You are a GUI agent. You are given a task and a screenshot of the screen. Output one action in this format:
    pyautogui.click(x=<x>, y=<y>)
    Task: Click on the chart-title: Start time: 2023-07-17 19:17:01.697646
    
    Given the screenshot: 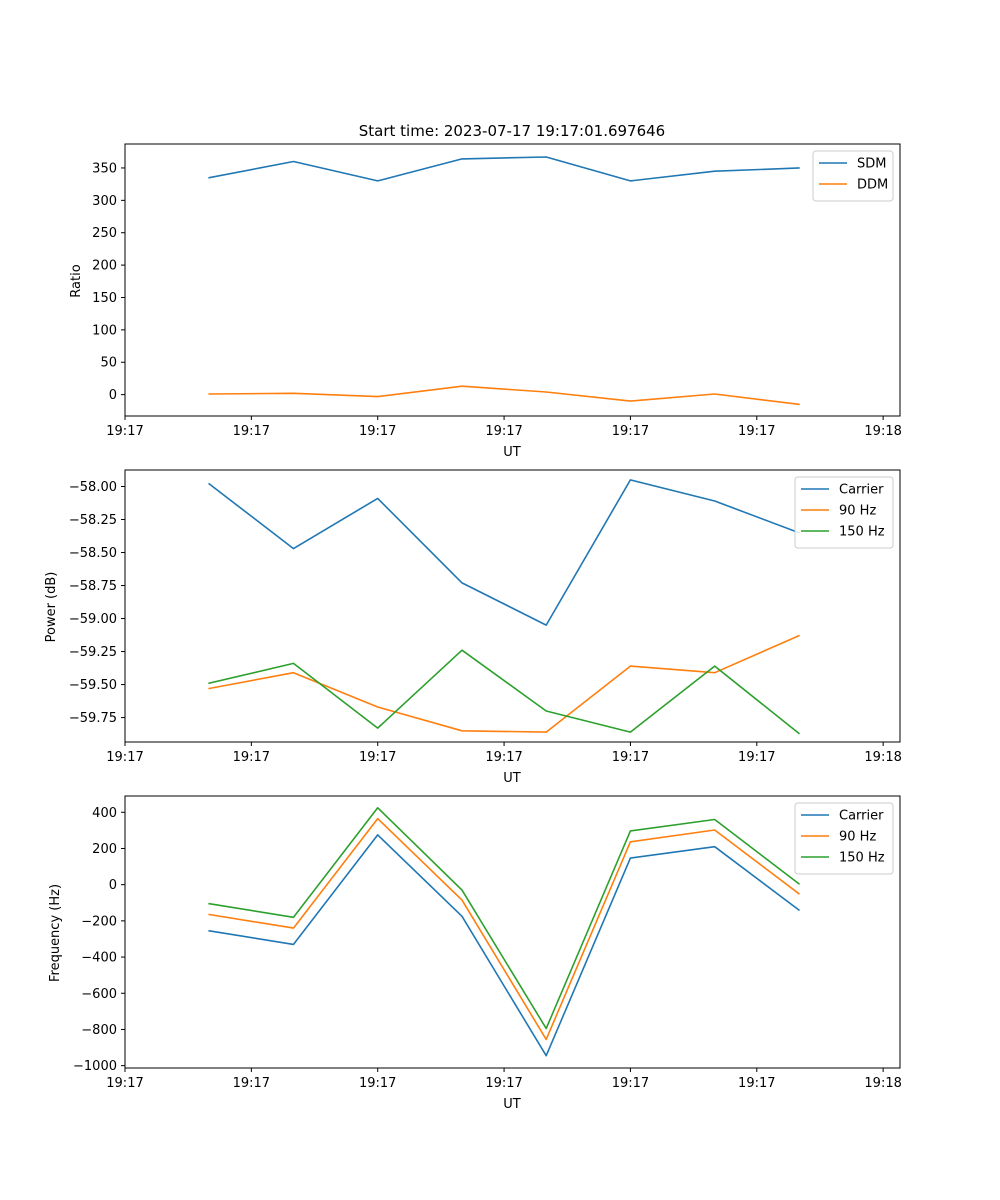 What is the action you would take?
    pyautogui.click(x=512, y=131)
    